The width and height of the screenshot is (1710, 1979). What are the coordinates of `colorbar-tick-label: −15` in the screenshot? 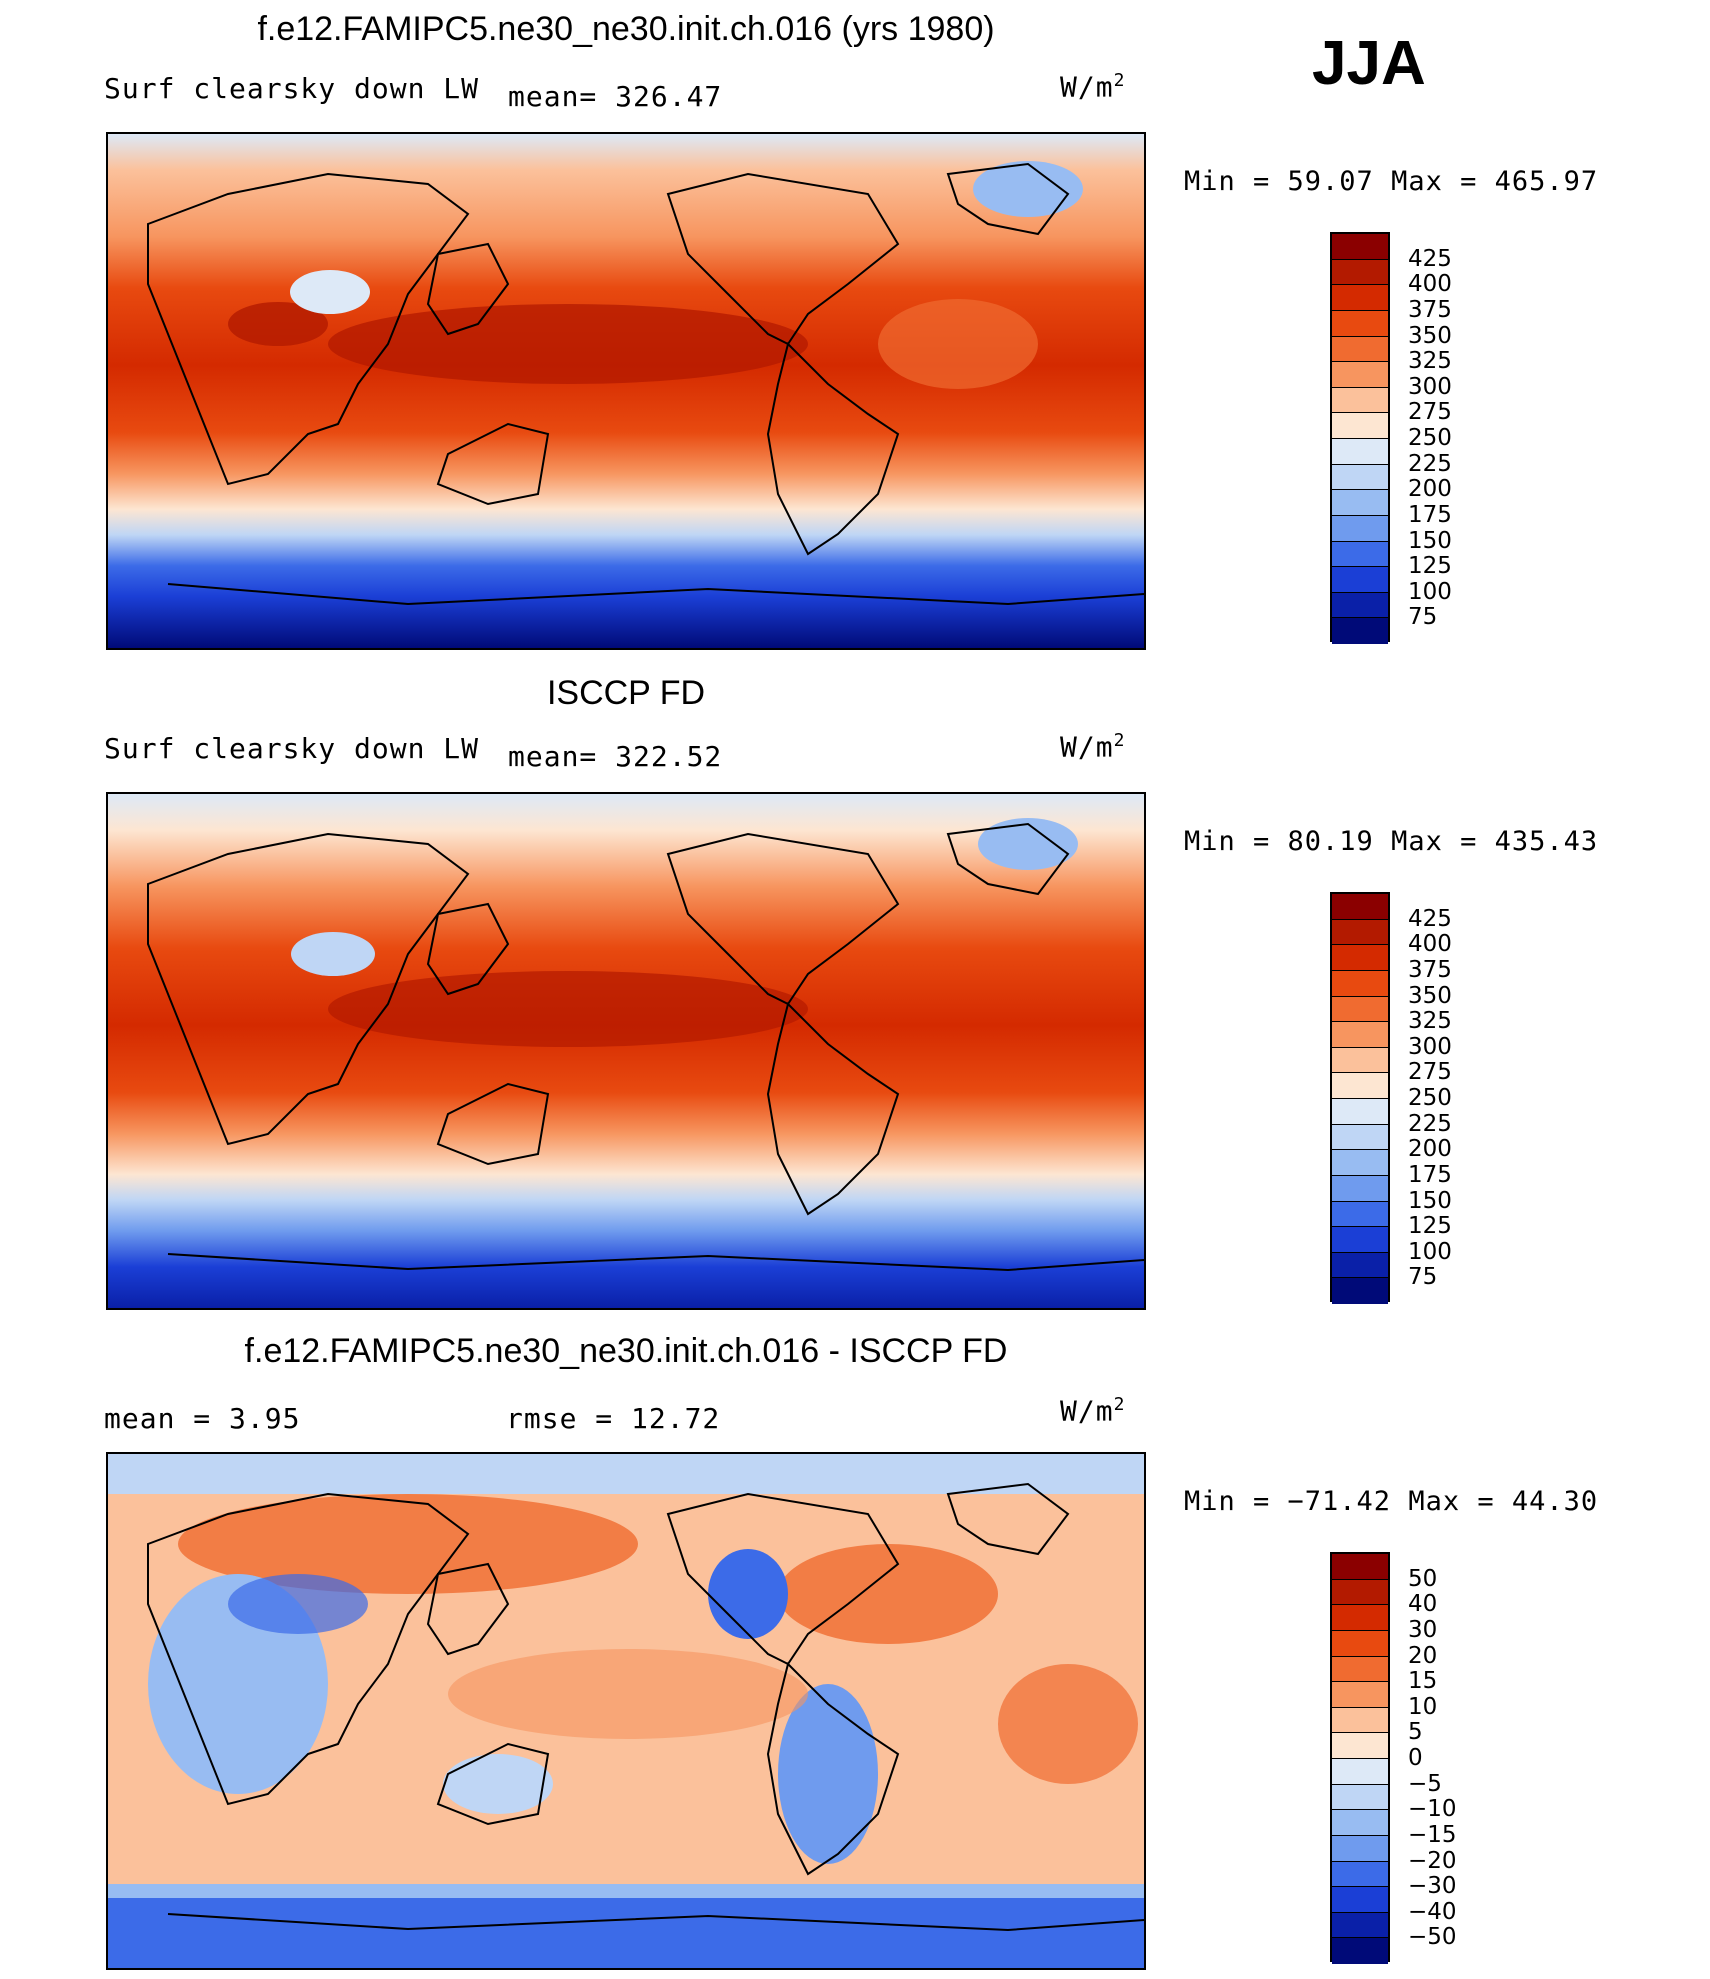 It's located at (1432, 1834).